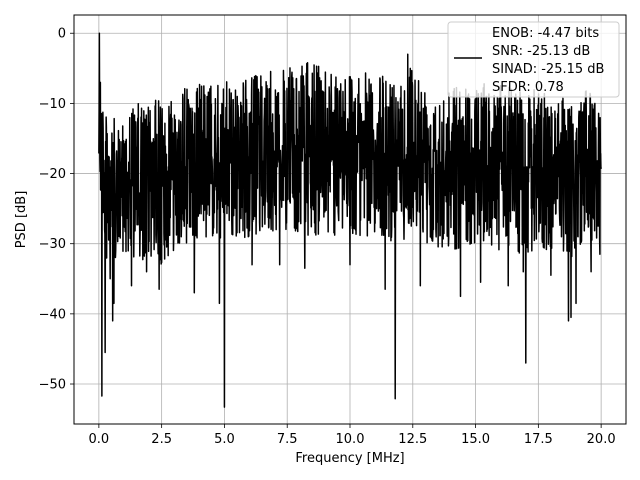 This screenshot has width=640, height=480. What do you see at coordinates (349, 458) in the screenshot?
I see `x-axis-label: Frequency [MHz]` at bounding box center [349, 458].